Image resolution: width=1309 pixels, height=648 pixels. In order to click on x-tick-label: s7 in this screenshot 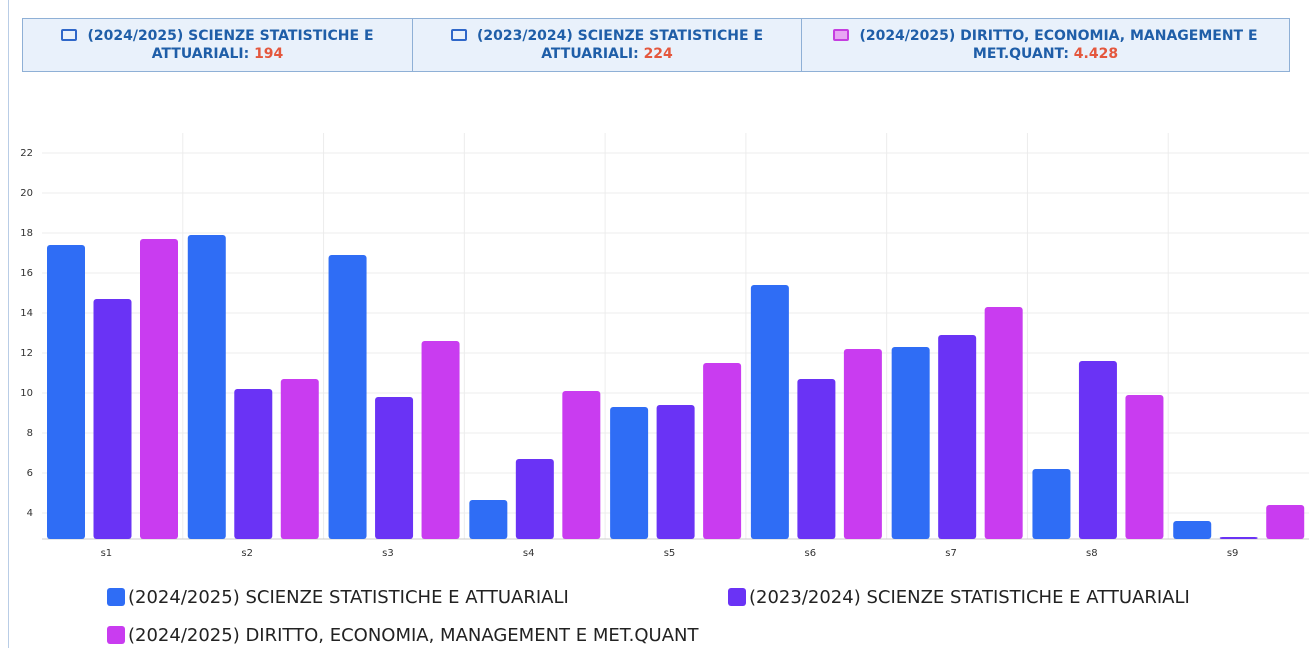, I will do `click(951, 553)`.